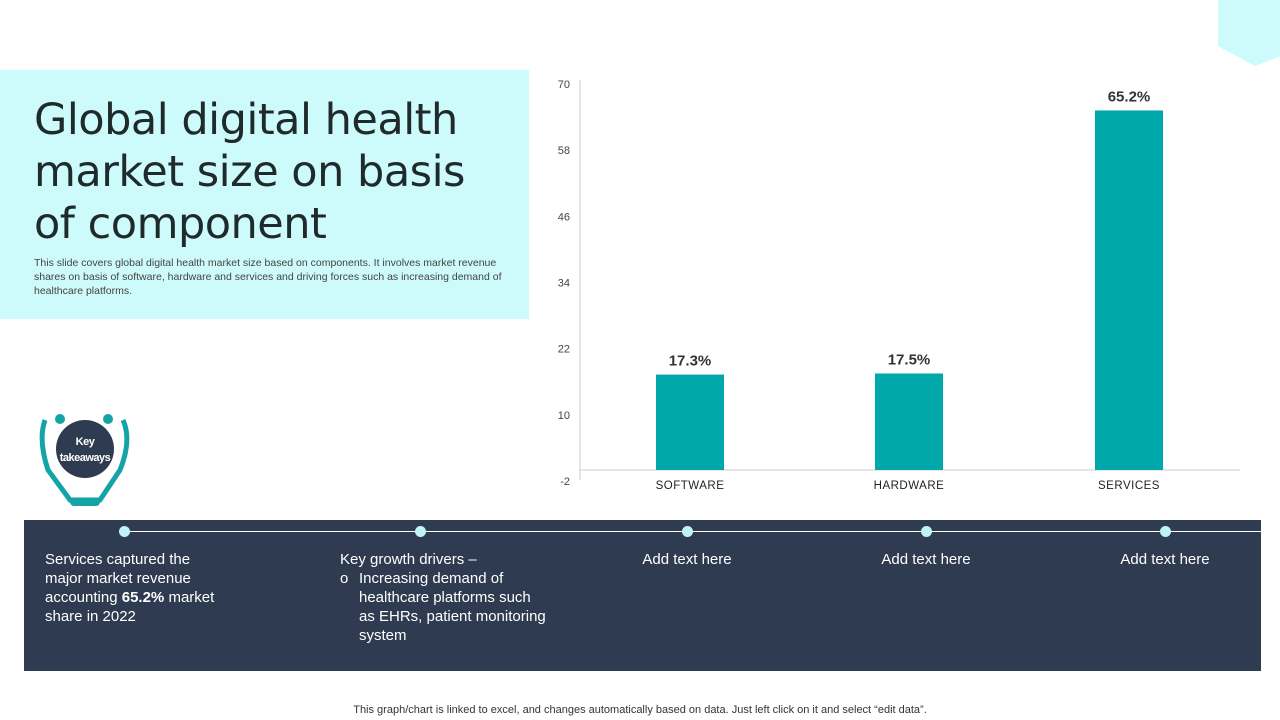 Image resolution: width=1280 pixels, height=720 pixels. Describe the element at coordinates (687, 559) in the screenshot. I see `takeaway-3: Add text here` at that location.